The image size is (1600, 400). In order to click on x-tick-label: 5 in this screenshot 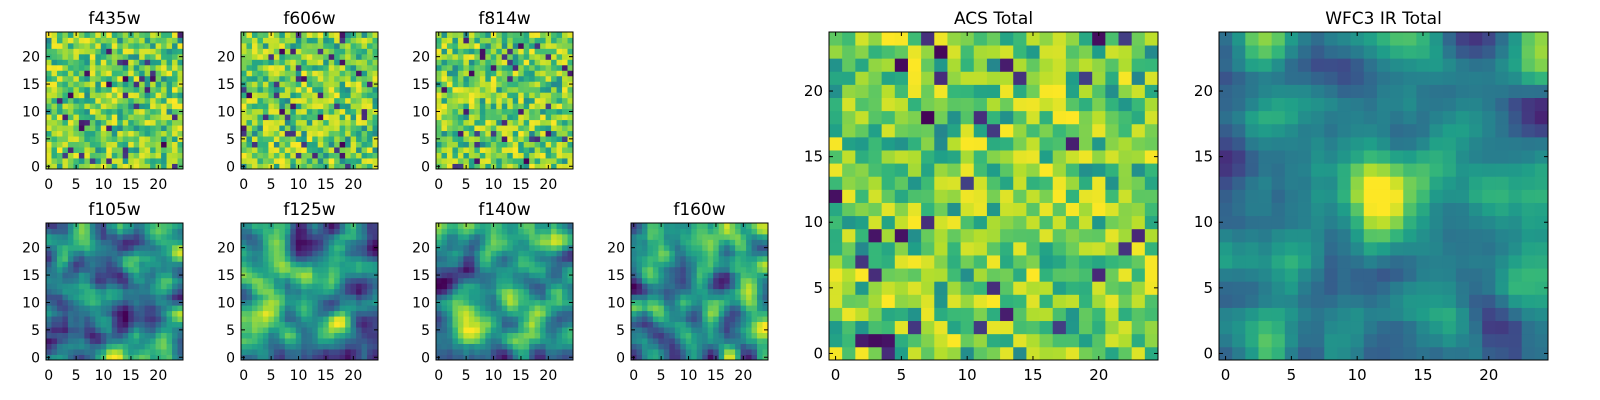, I will do `click(466, 376)`.